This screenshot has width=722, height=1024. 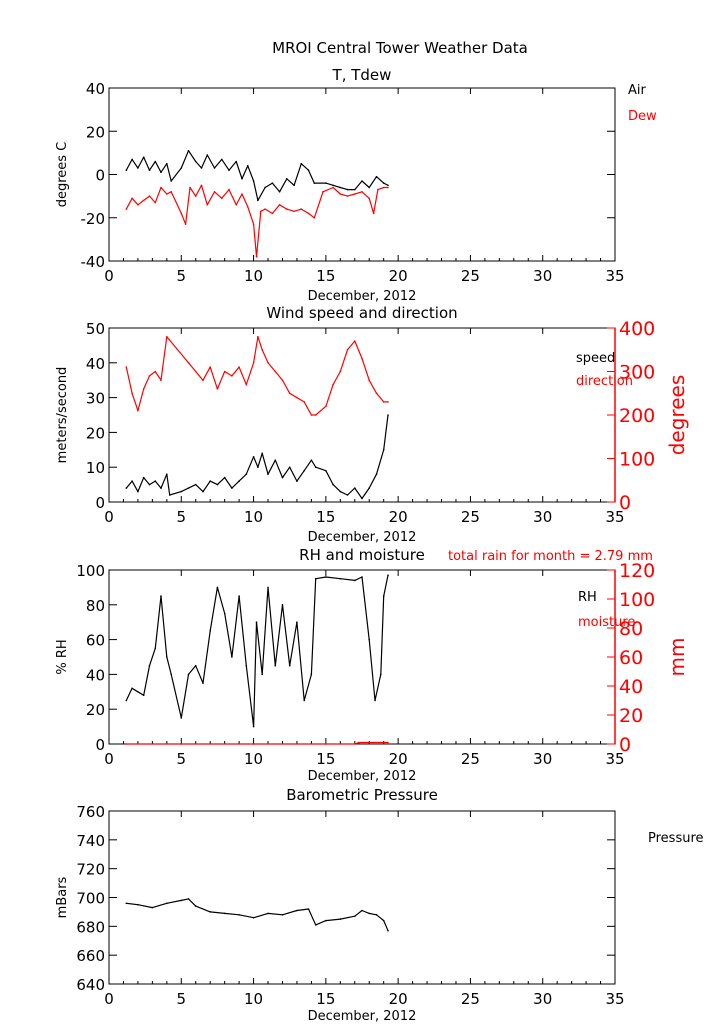 I want to click on y-tick-label: -40, so click(x=93, y=262).